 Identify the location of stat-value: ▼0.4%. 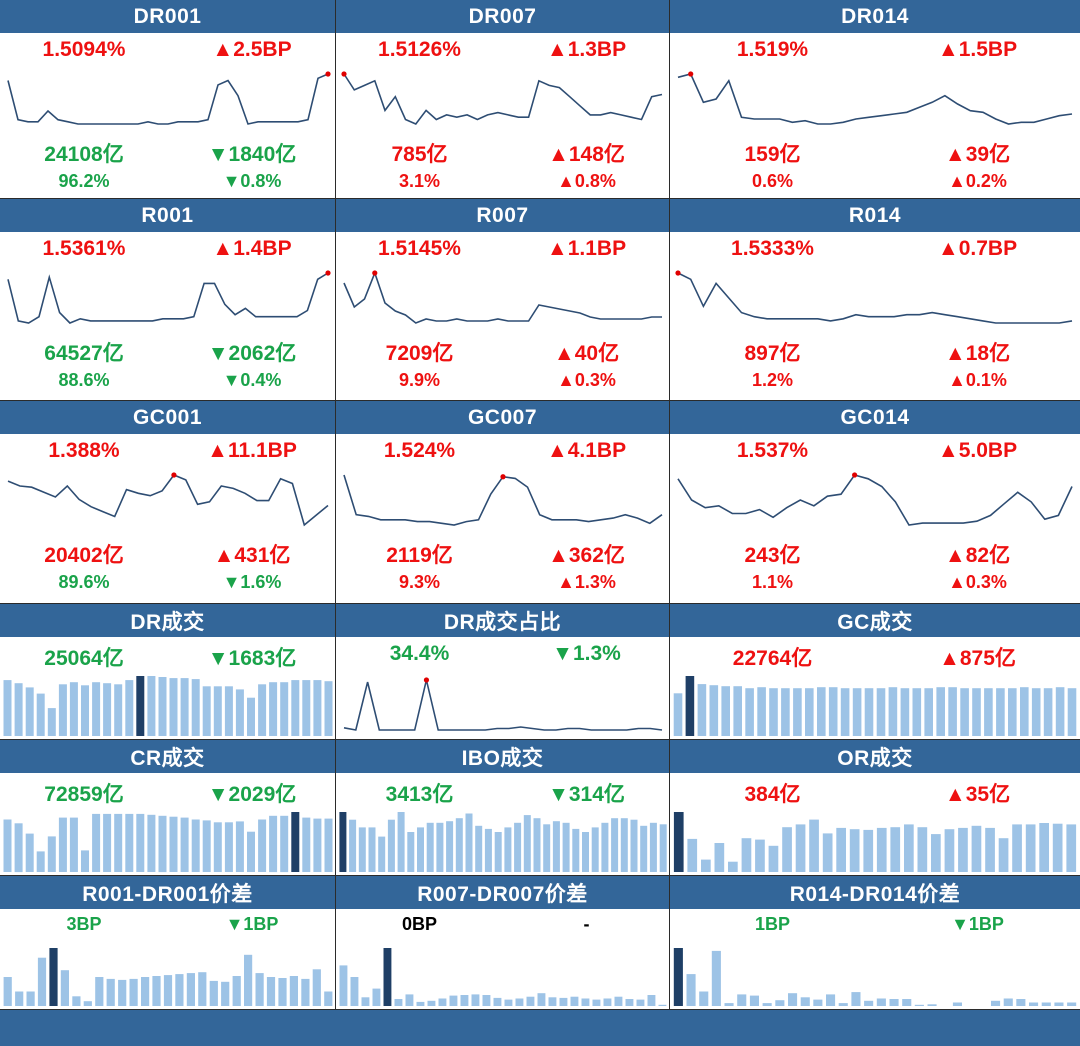
(252, 380).